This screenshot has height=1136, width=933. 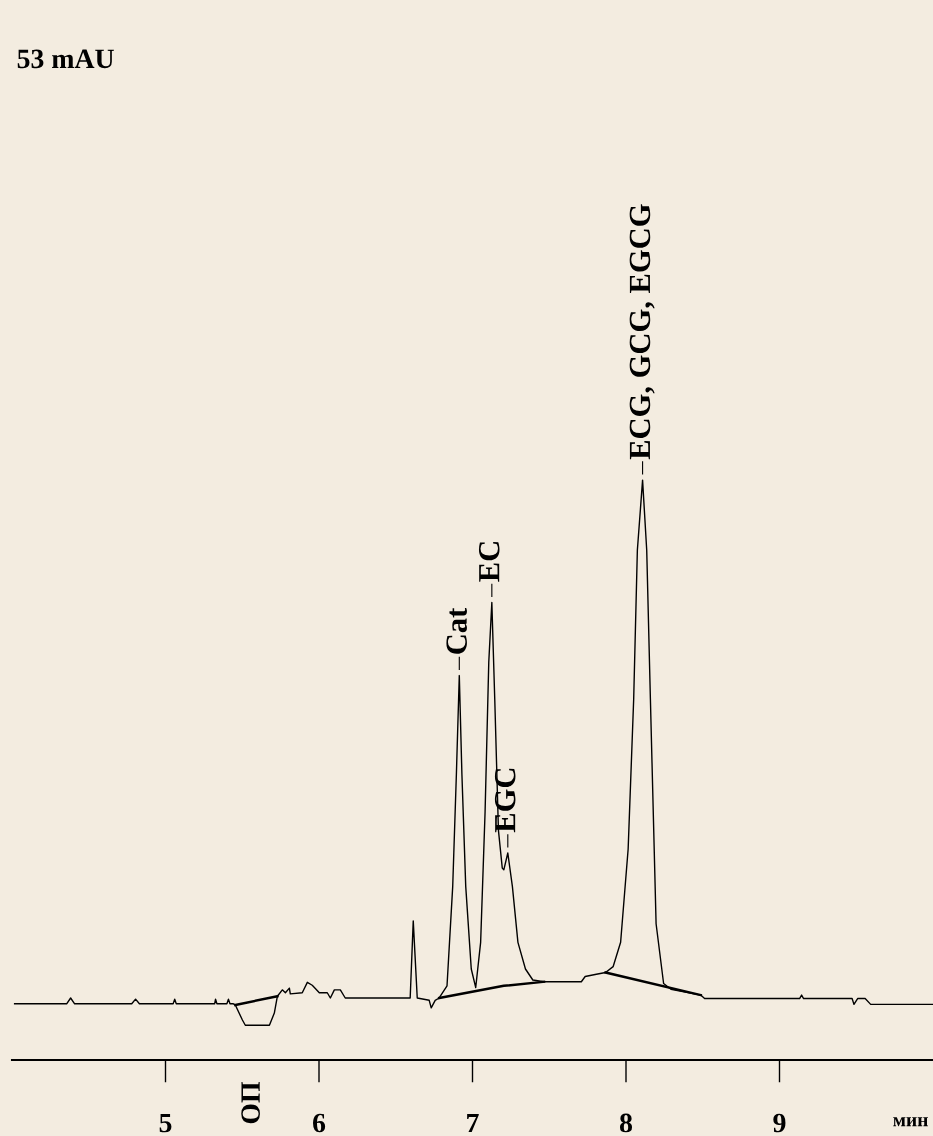 I want to click on text: ОП, so click(x=250, y=1102).